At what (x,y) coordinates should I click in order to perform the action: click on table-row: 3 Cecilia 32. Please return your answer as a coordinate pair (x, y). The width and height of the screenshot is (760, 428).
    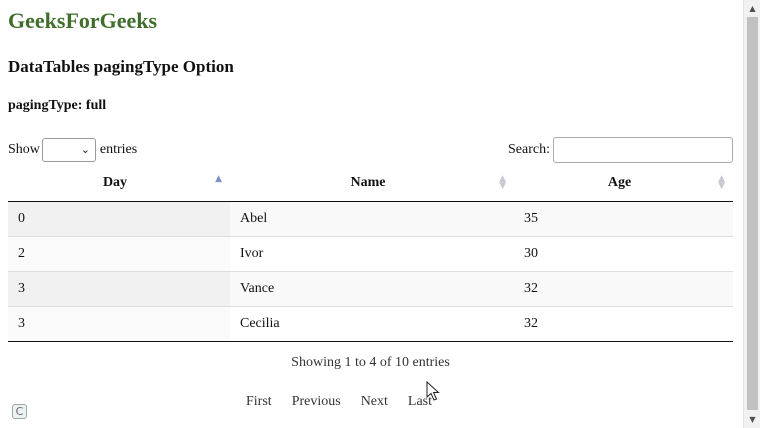
    Looking at the image, I should click on (370, 323).